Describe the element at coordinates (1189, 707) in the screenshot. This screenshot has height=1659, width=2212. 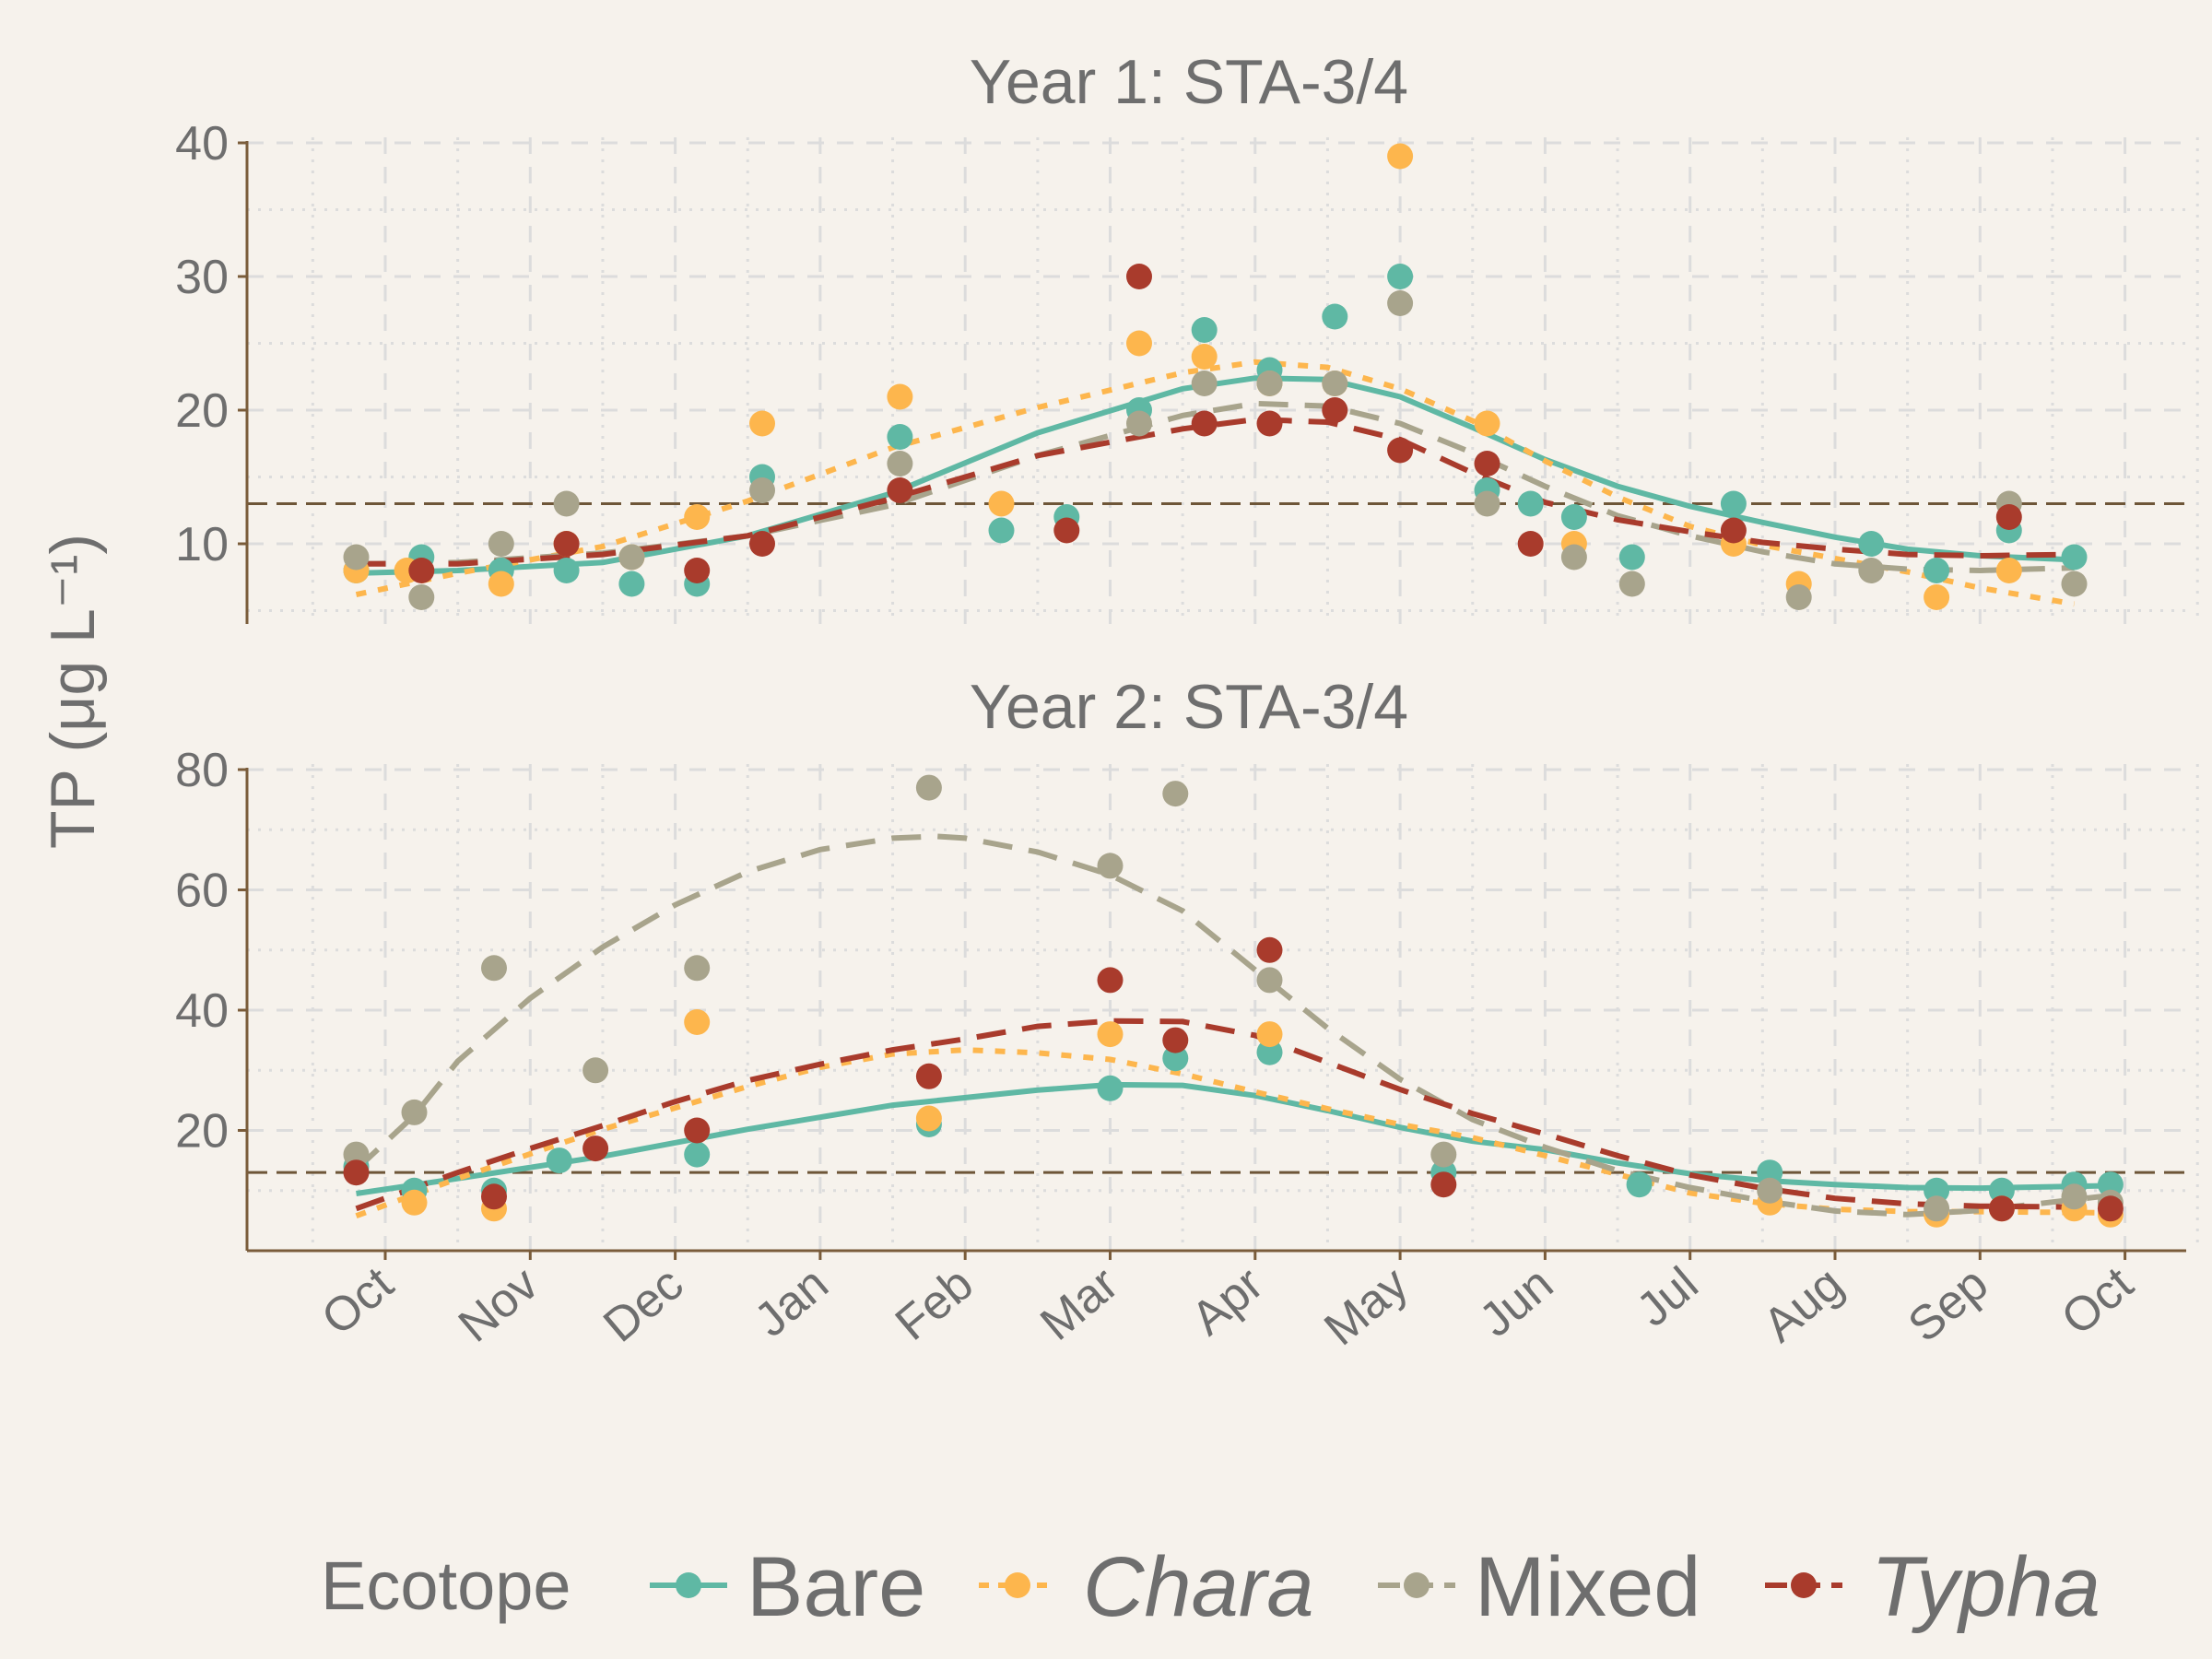
I see `panel-title: Year 2: STA-3/4` at that location.